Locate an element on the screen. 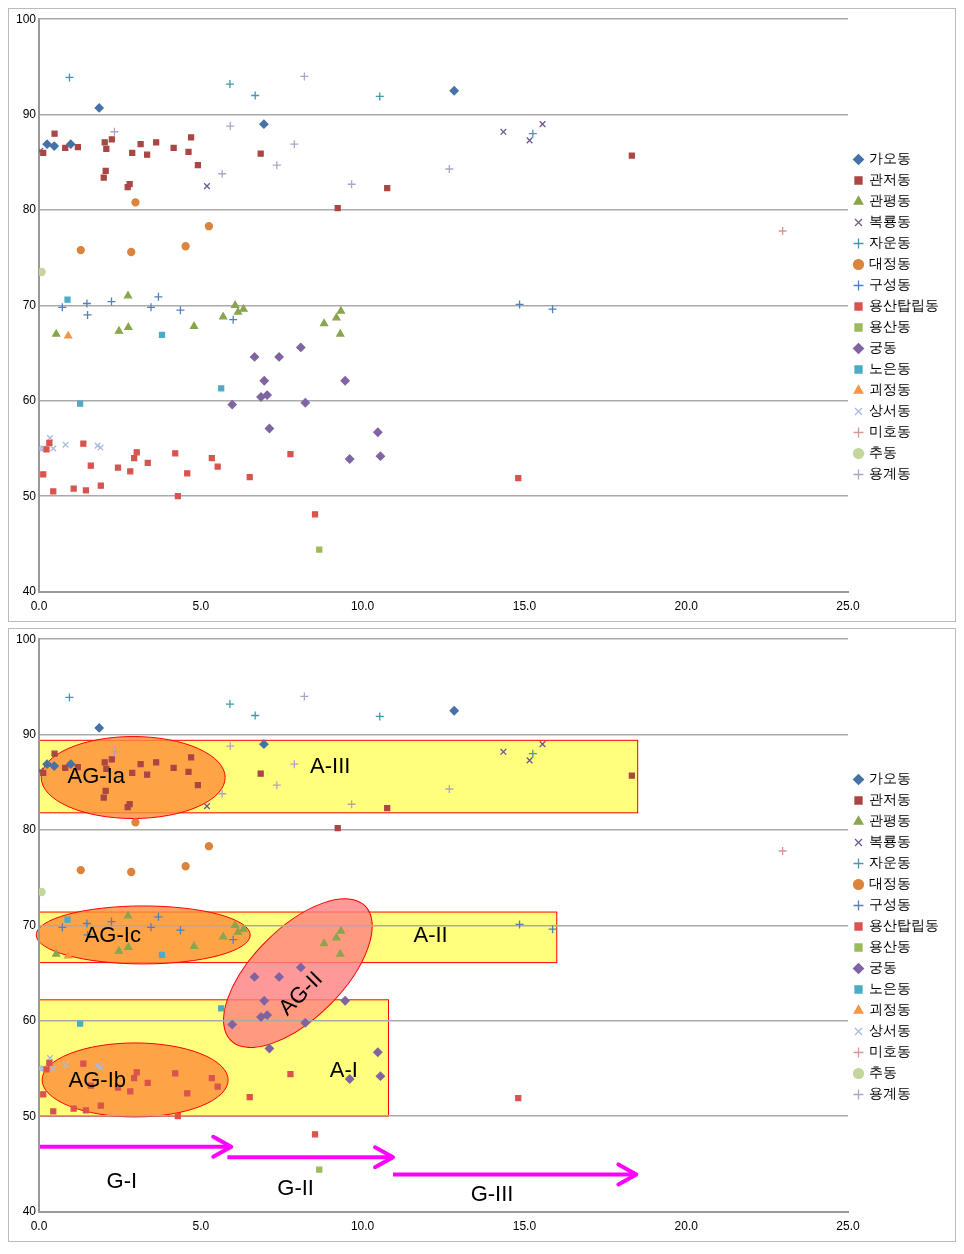 The image size is (964, 1254). annotation: A-III is located at coordinates (330, 766).